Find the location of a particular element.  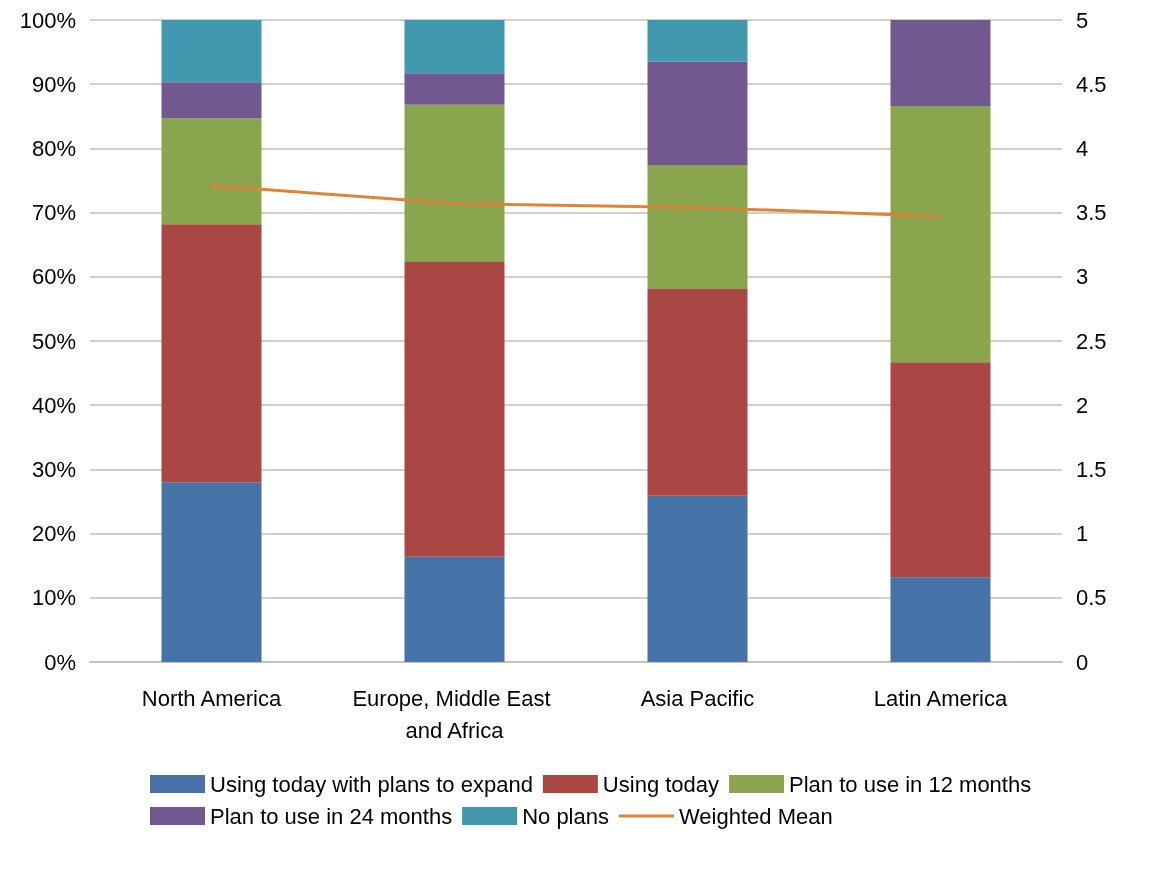

y-tick-label: 80% is located at coordinates (53, 148).